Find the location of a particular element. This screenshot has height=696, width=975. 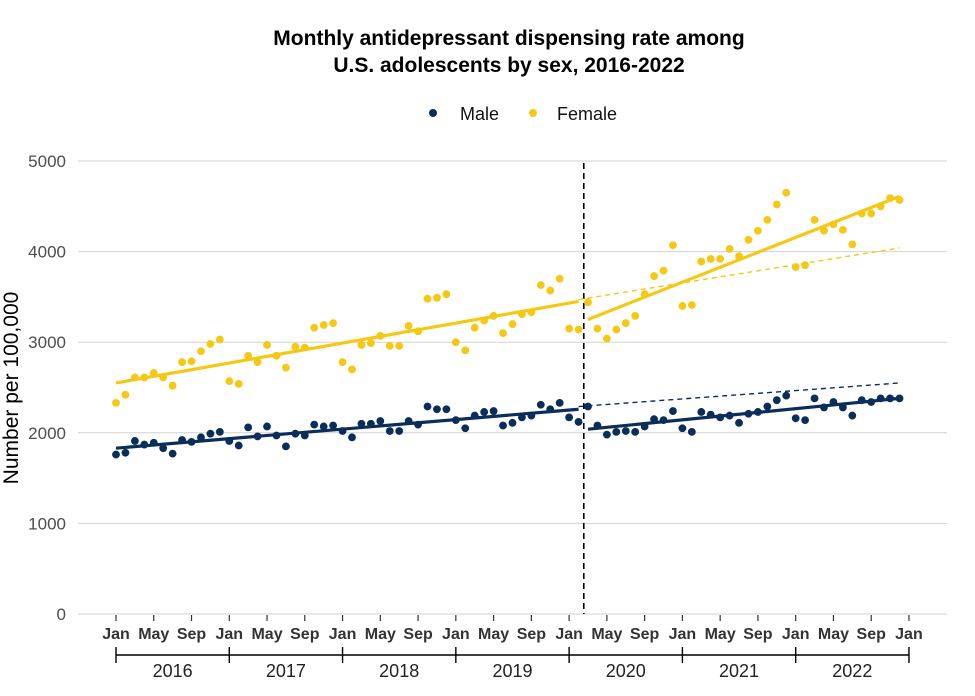

x-tick-label-52: May is located at coordinates (606, 634).